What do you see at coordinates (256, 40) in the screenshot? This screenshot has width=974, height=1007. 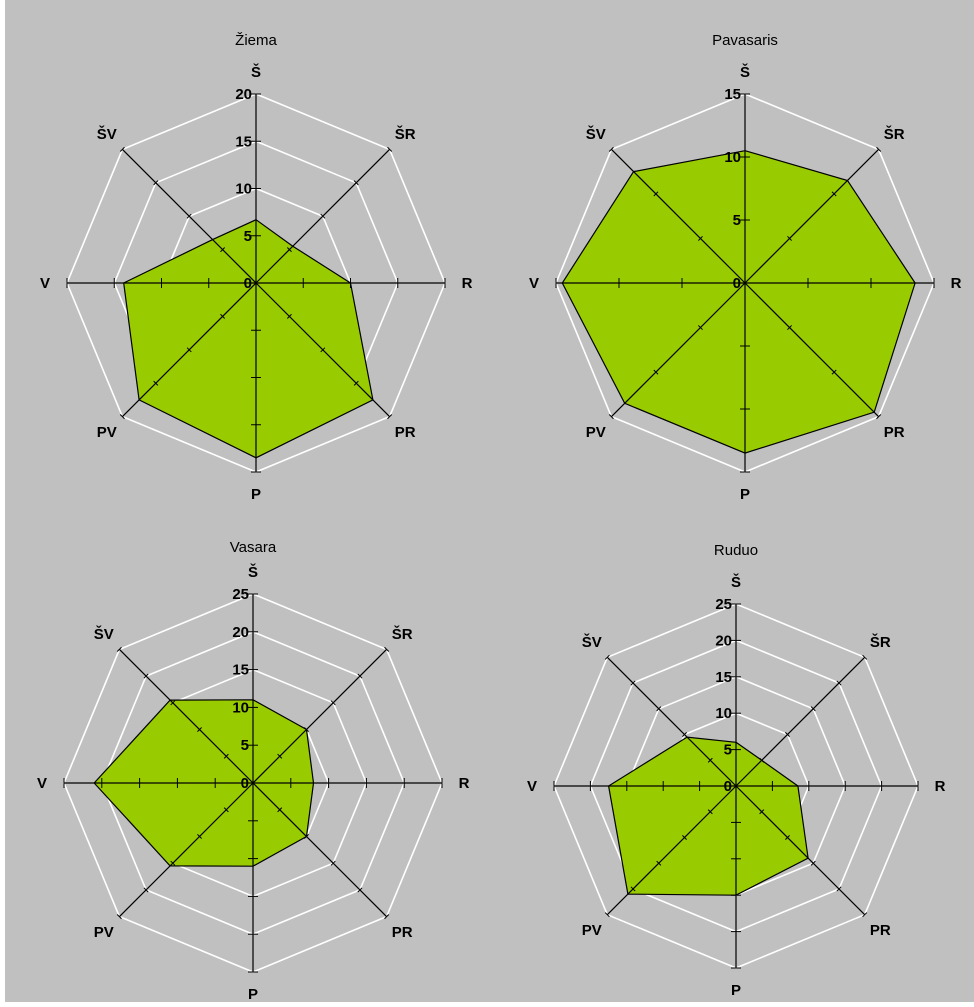 I see `chart-title: Žiema` at bounding box center [256, 40].